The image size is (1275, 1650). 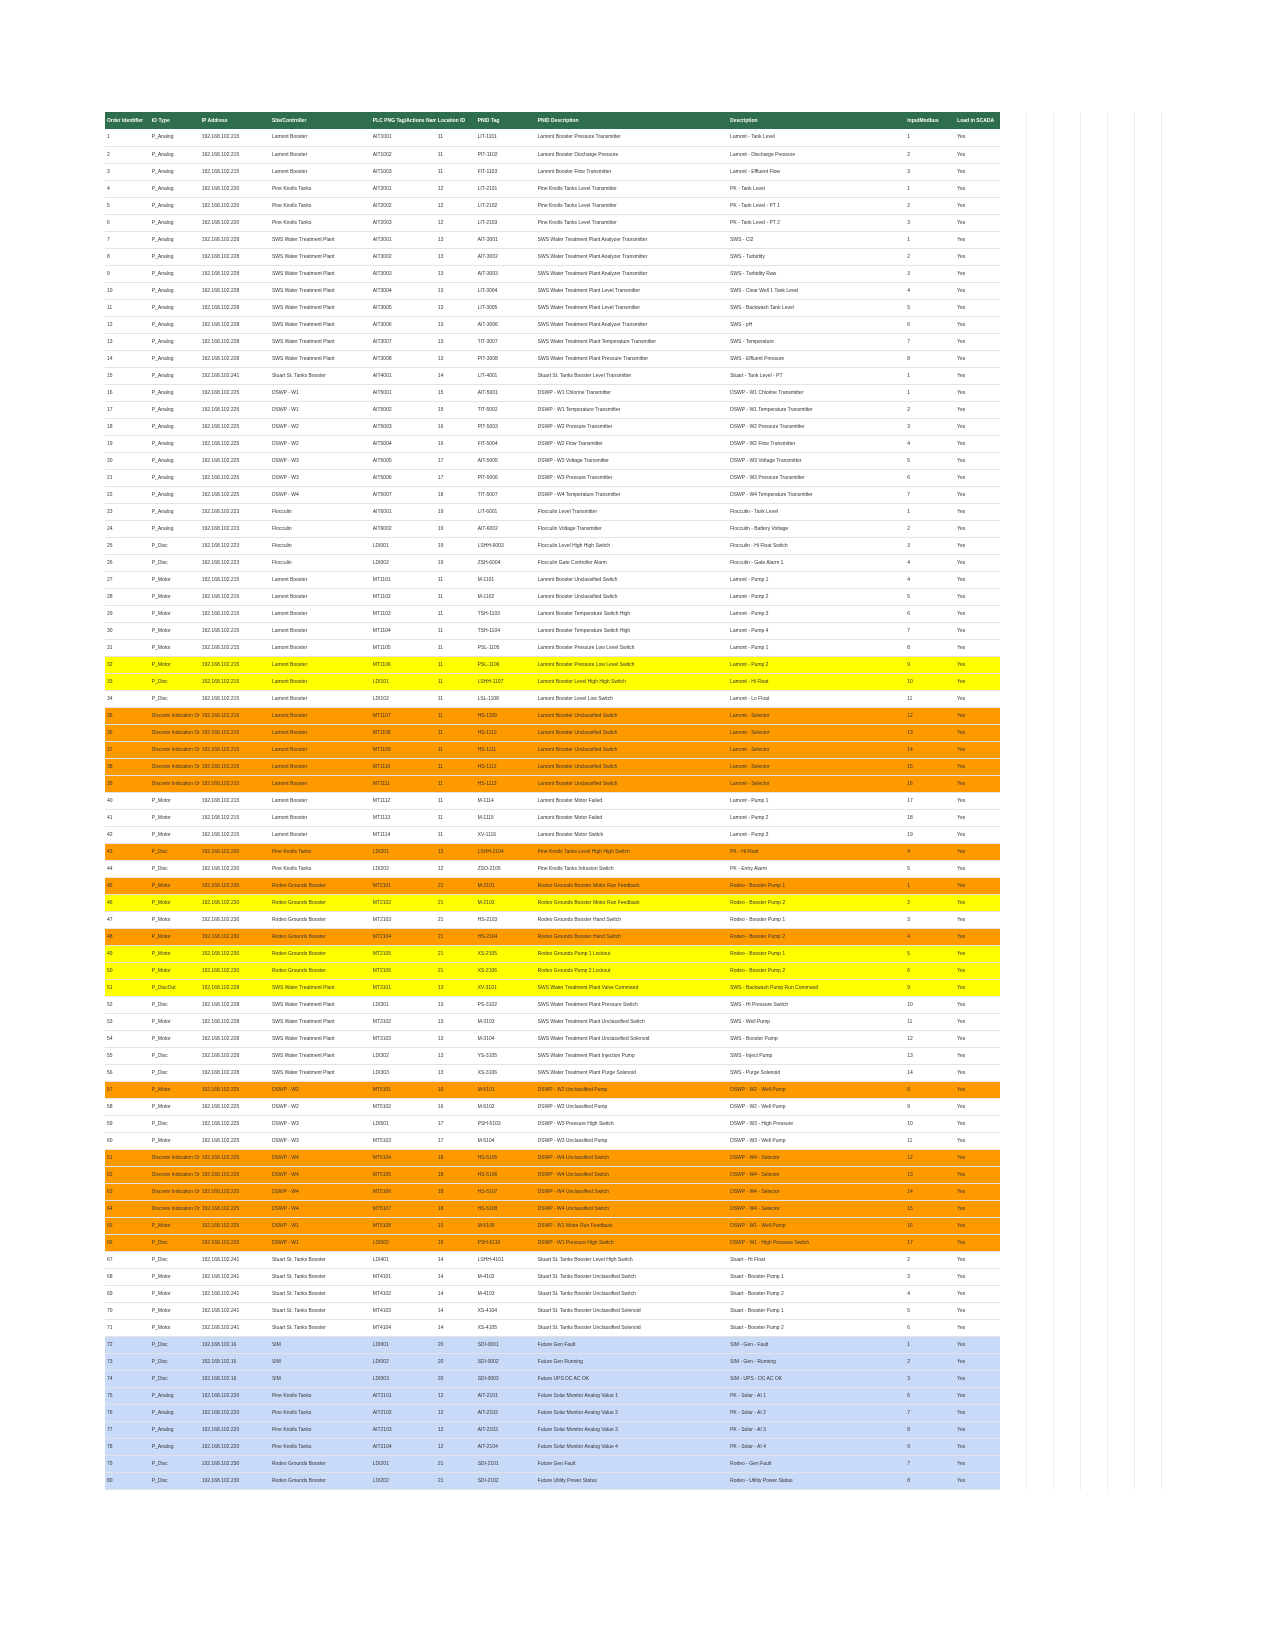 I want to click on cell: XV-3101, so click(x=505, y=988).